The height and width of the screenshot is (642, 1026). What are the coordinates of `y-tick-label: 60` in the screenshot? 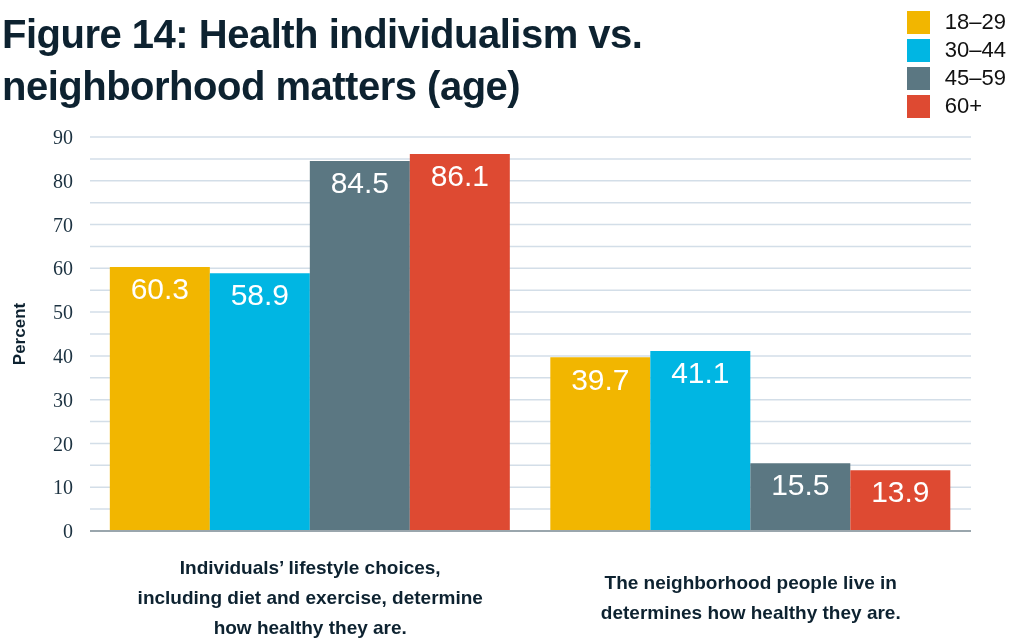 It's located at (63, 268).